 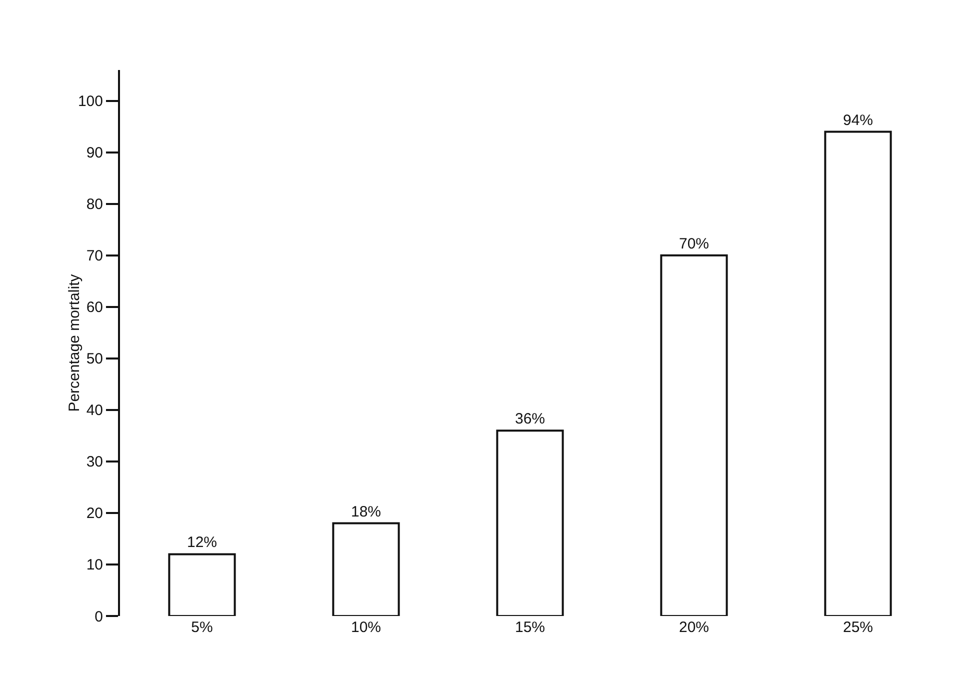 I want to click on x-tick-label: 5%, so click(x=202, y=627).